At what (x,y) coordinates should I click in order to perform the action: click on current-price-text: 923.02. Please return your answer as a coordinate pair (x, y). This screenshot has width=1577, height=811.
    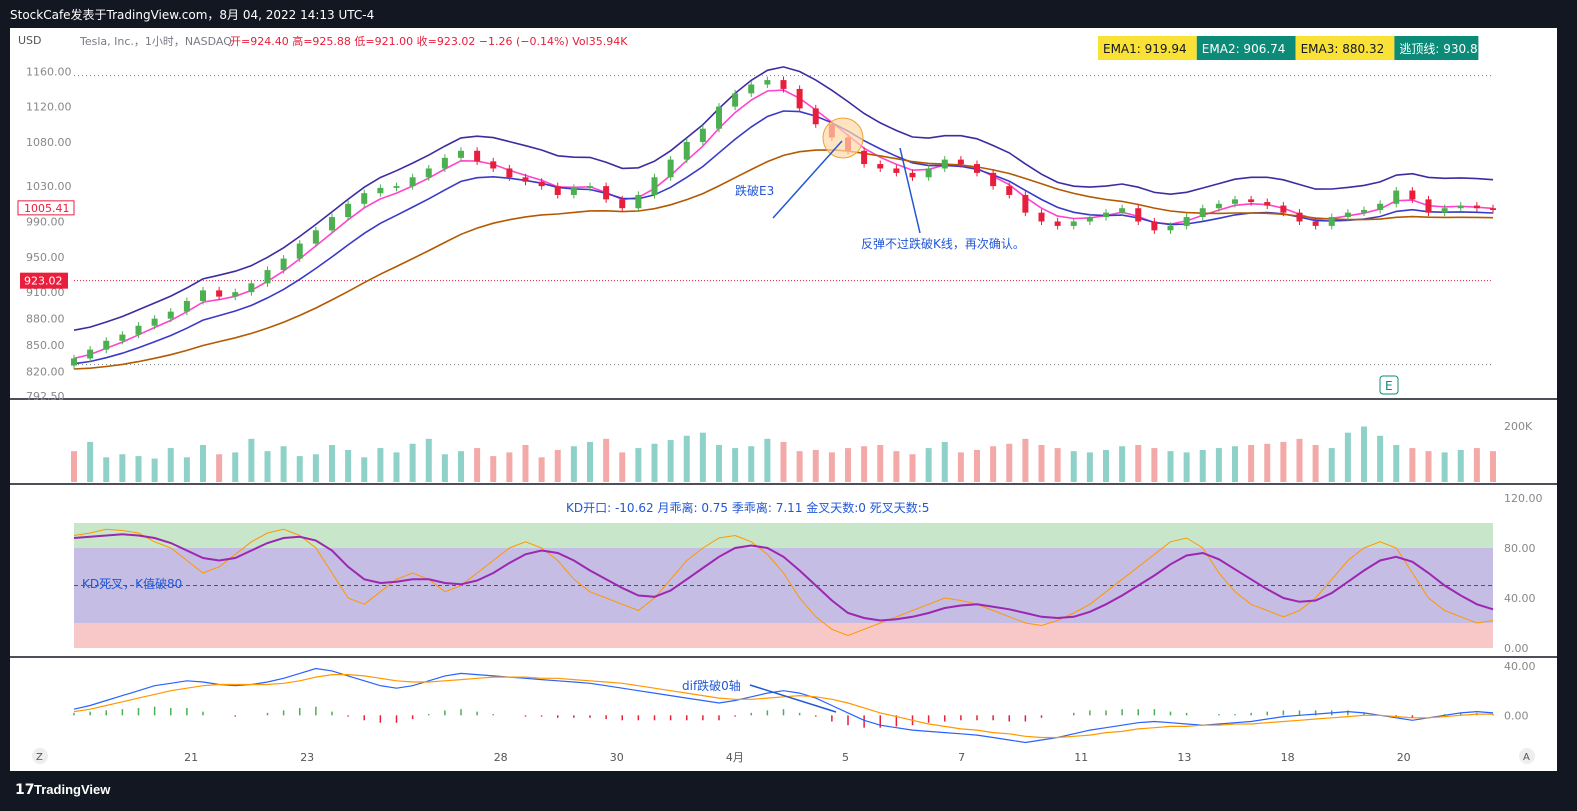
    Looking at the image, I should click on (43, 281).